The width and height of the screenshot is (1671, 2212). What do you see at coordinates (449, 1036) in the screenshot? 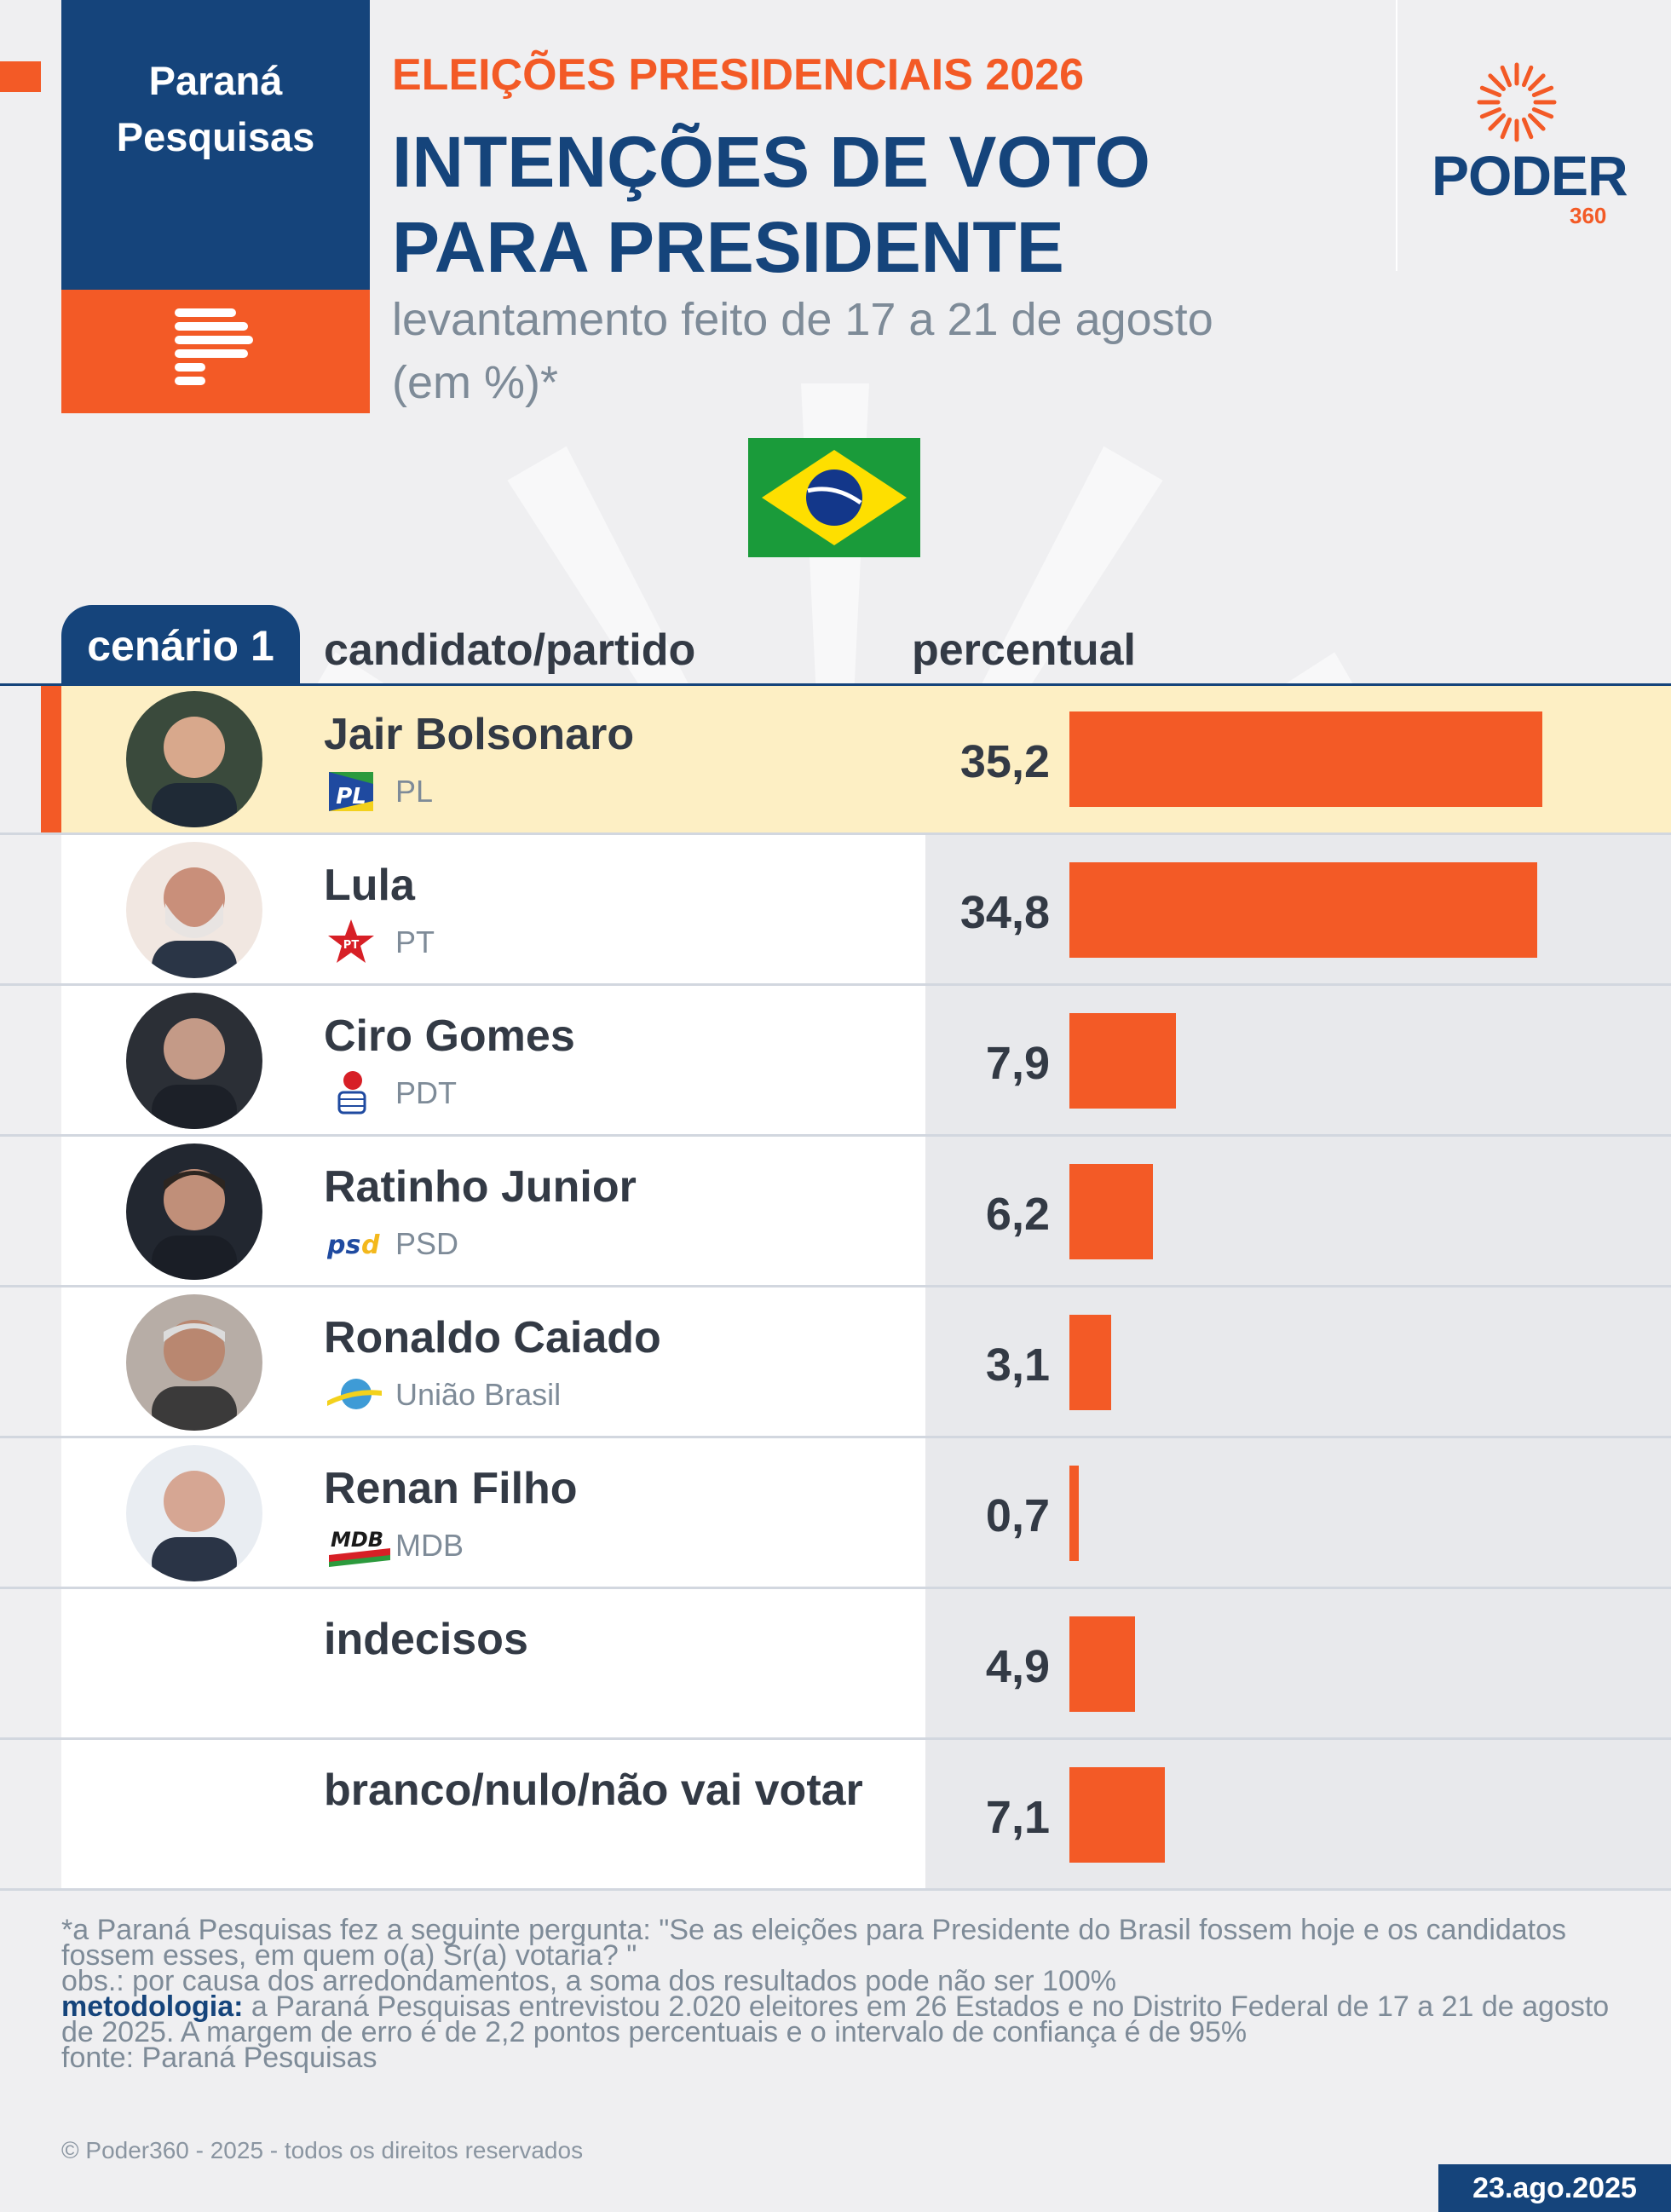
I see `candidate-name: Ciro Gomes` at bounding box center [449, 1036].